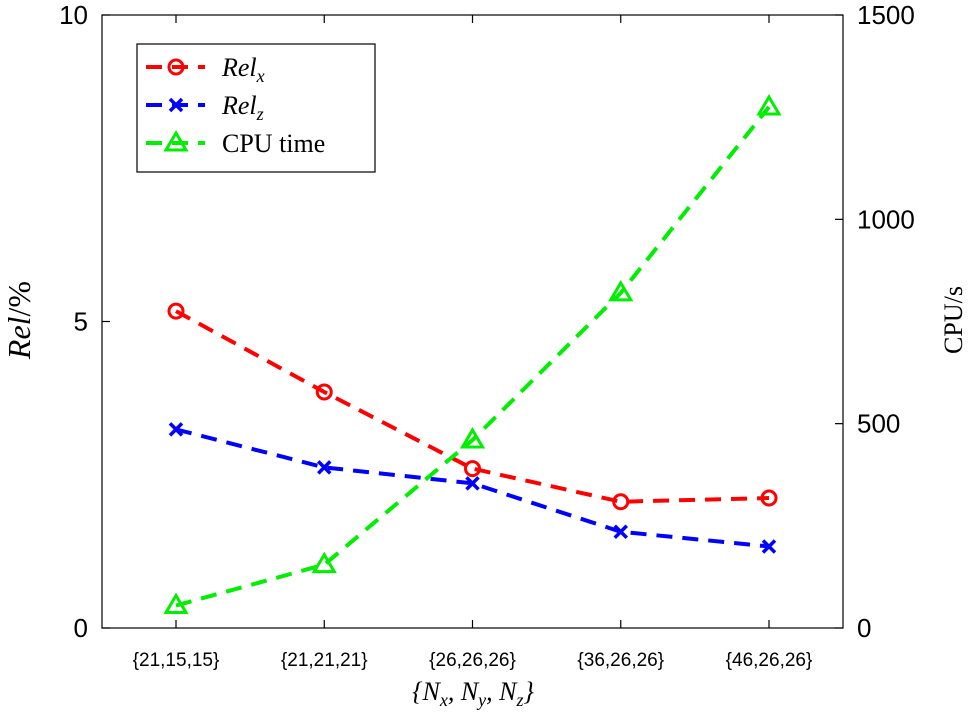 The width and height of the screenshot is (975, 712). Describe the element at coordinates (176, 660) in the screenshot. I see `x-tick-label: {21,15,15}` at that location.